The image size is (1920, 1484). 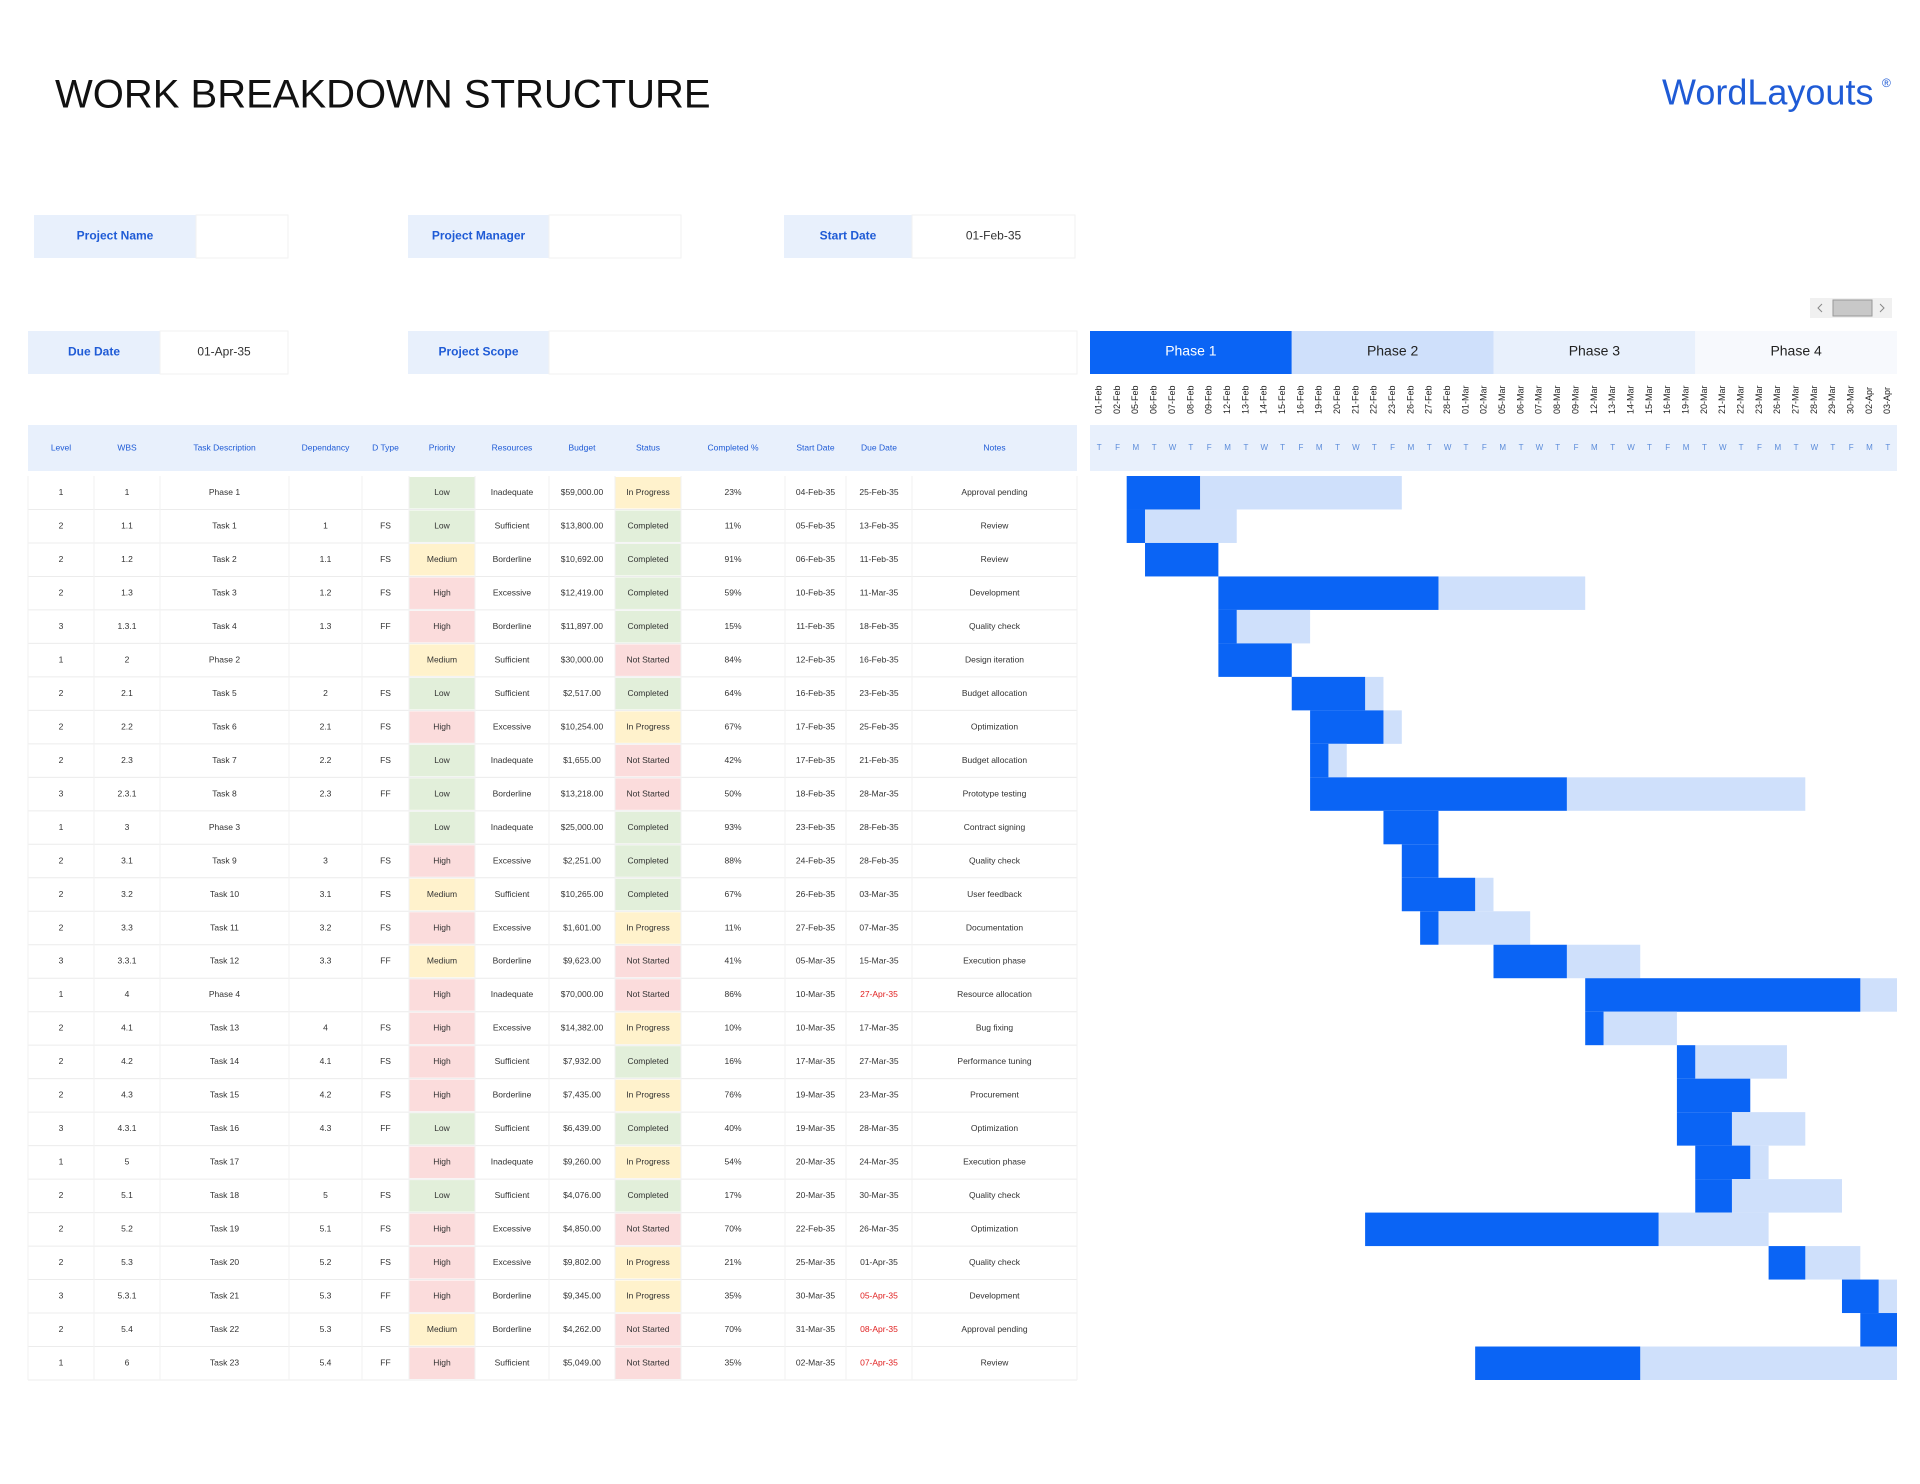 I want to click on field-label: Due Date, so click(x=94, y=352).